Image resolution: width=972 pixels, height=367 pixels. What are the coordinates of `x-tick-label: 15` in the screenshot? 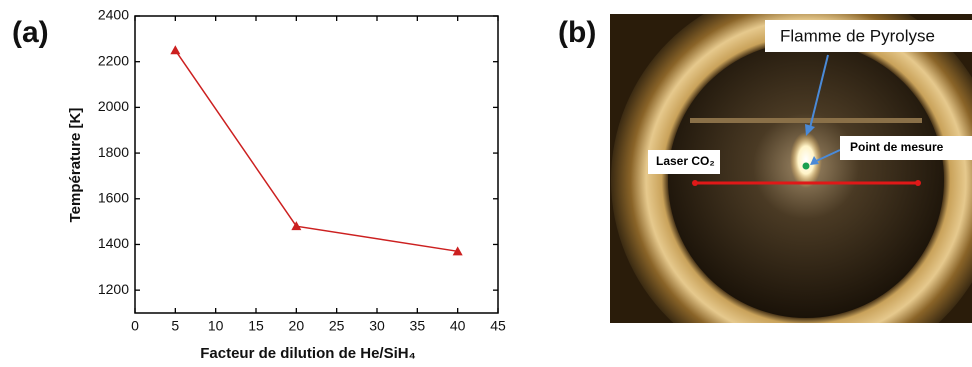 It's located at (256, 326).